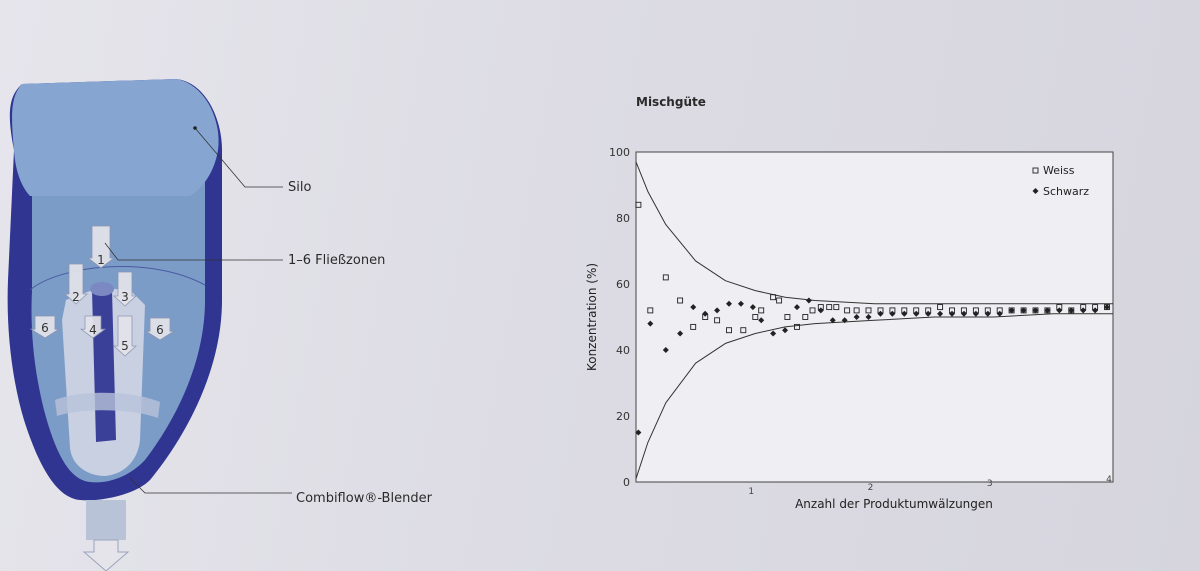 The image size is (1200, 571). I want to click on flow-zones-label: 1–6 Fließzonen, so click(337, 260).